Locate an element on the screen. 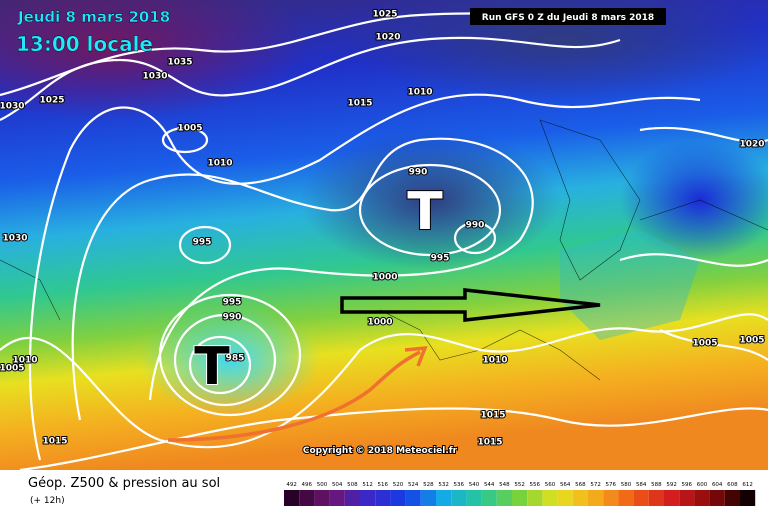  legend-label: 528 is located at coordinates (428, 485).